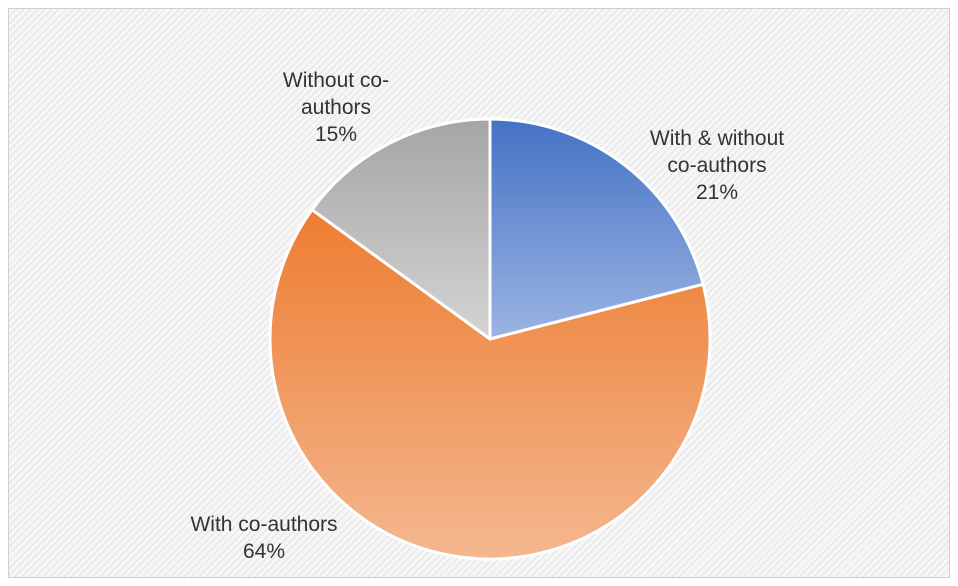  I want to click on slice-percent: 64%, so click(264, 551).